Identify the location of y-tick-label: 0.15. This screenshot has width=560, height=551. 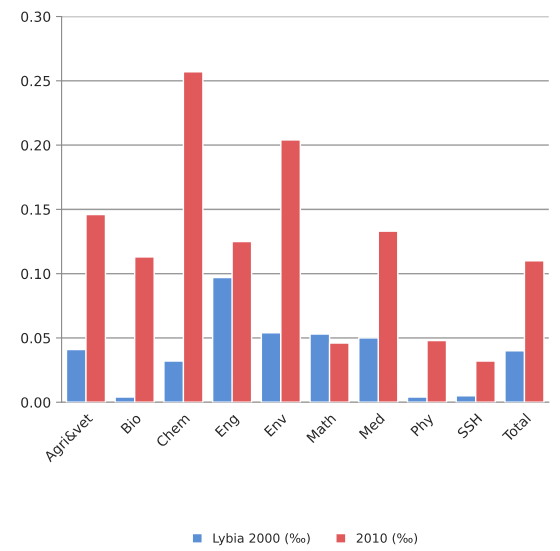
(35, 209).